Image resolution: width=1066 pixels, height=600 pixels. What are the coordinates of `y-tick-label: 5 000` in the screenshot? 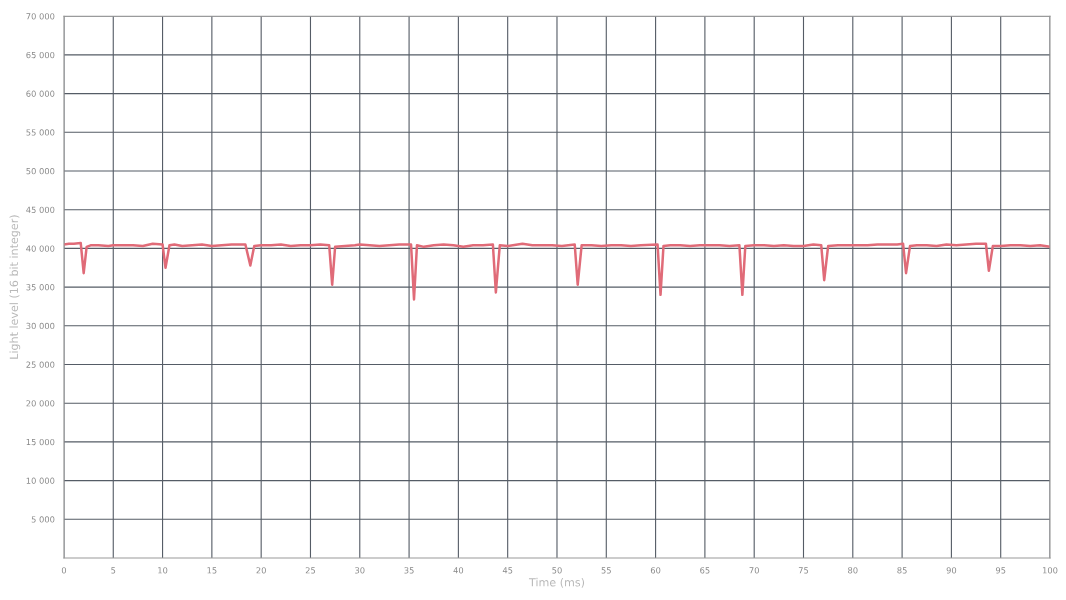 It's located at (43, 519).